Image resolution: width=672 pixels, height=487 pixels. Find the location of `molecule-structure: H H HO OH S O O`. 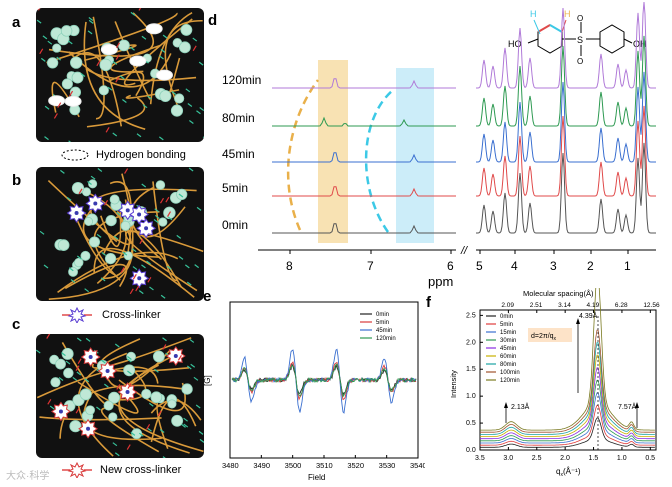

molecule-structure: H H HO OH S O O is located at coordinates (577, 37).